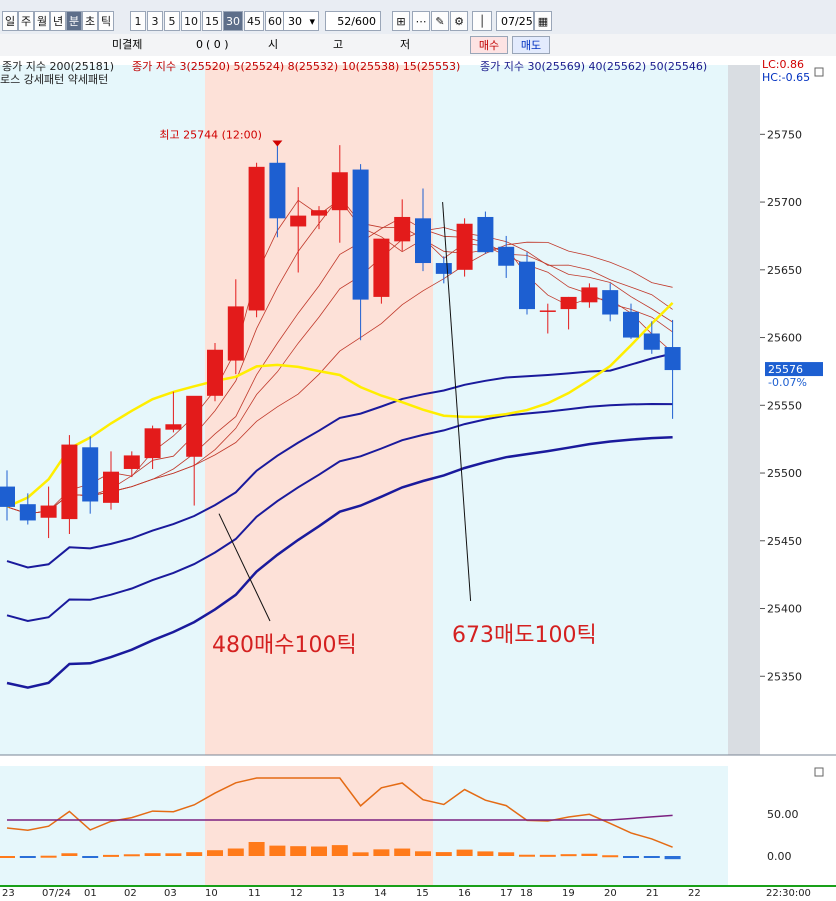 This screenshot has width=836, height=901. I want to click on x-tick-label-12: 17, so click(506, 893).